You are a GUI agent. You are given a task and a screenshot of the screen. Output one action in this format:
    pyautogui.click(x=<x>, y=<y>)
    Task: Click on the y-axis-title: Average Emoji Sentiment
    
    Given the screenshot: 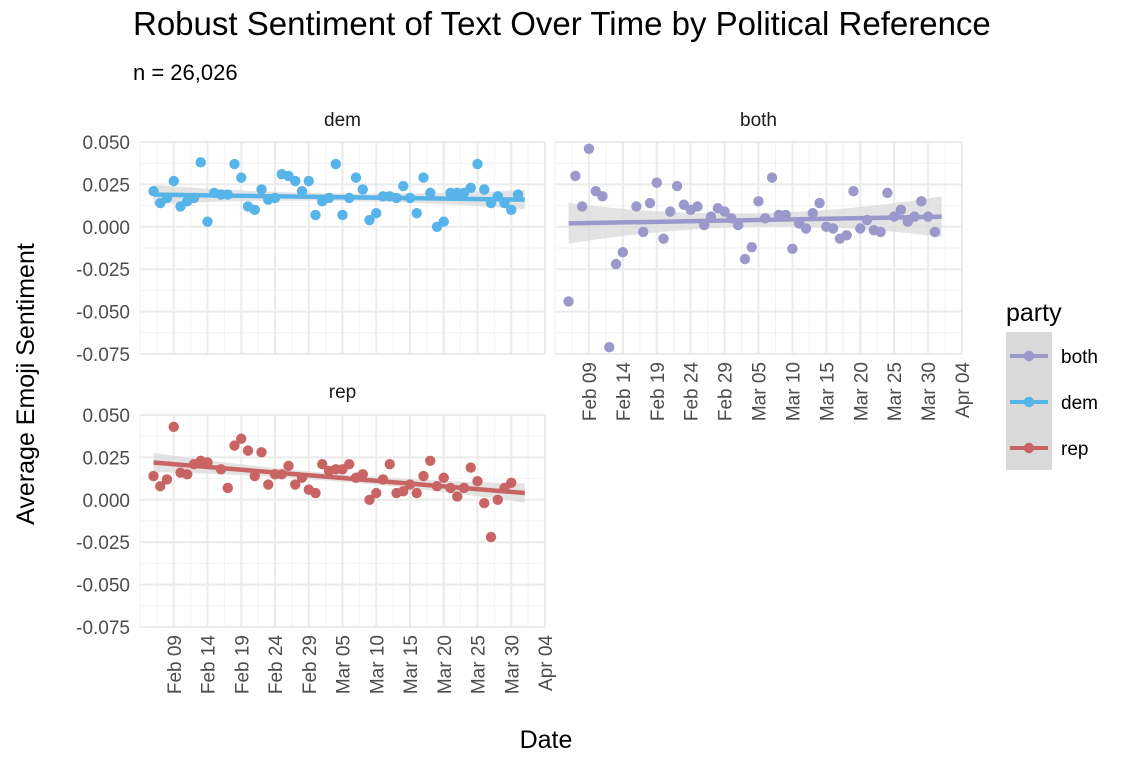 What is the action you would take?
    pyautogui.click(x=26, y=384)
    